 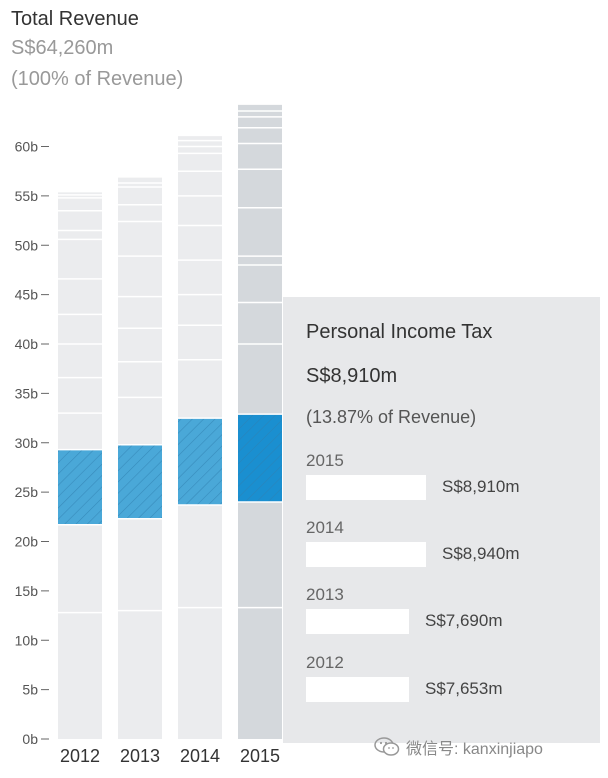 I want to click on tooltip-row-value: S$7,653m, so click(x=464, y=688).